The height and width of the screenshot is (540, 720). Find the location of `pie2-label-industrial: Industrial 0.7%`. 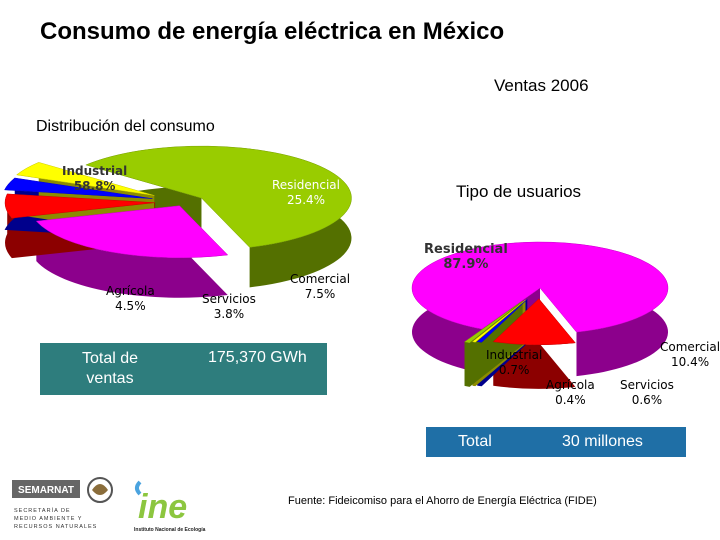

pie2-label-industrial: Industrial 0.7% is located at coordinates (514, 363).